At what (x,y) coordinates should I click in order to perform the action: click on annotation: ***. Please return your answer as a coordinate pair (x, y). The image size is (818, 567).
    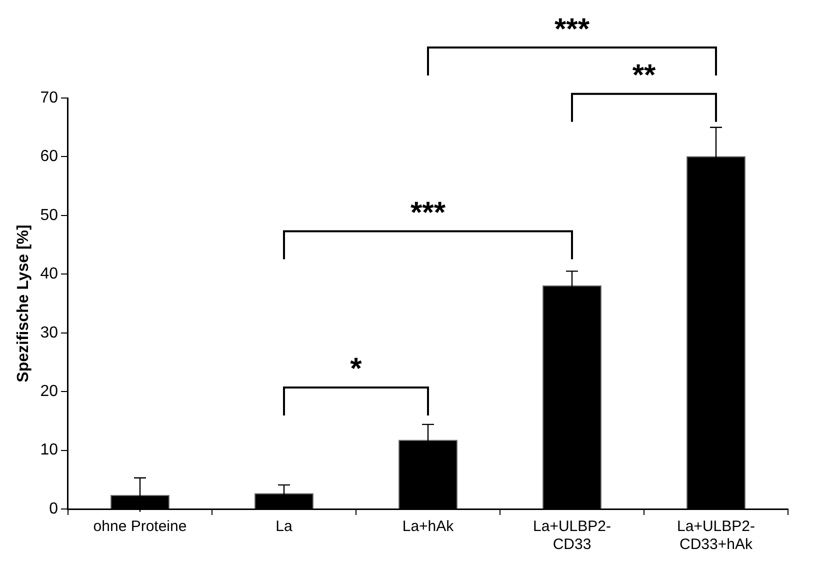
    Looking at the image, I should click on (428, 213).